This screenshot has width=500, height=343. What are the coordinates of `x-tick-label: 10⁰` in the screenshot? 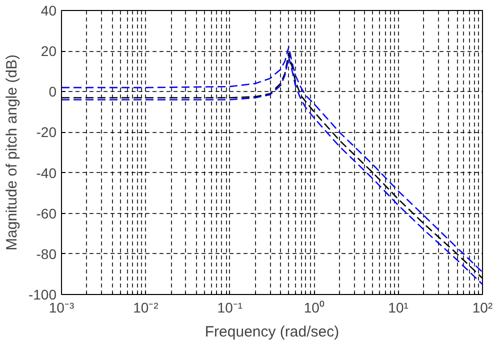 It's located at (314, 308).